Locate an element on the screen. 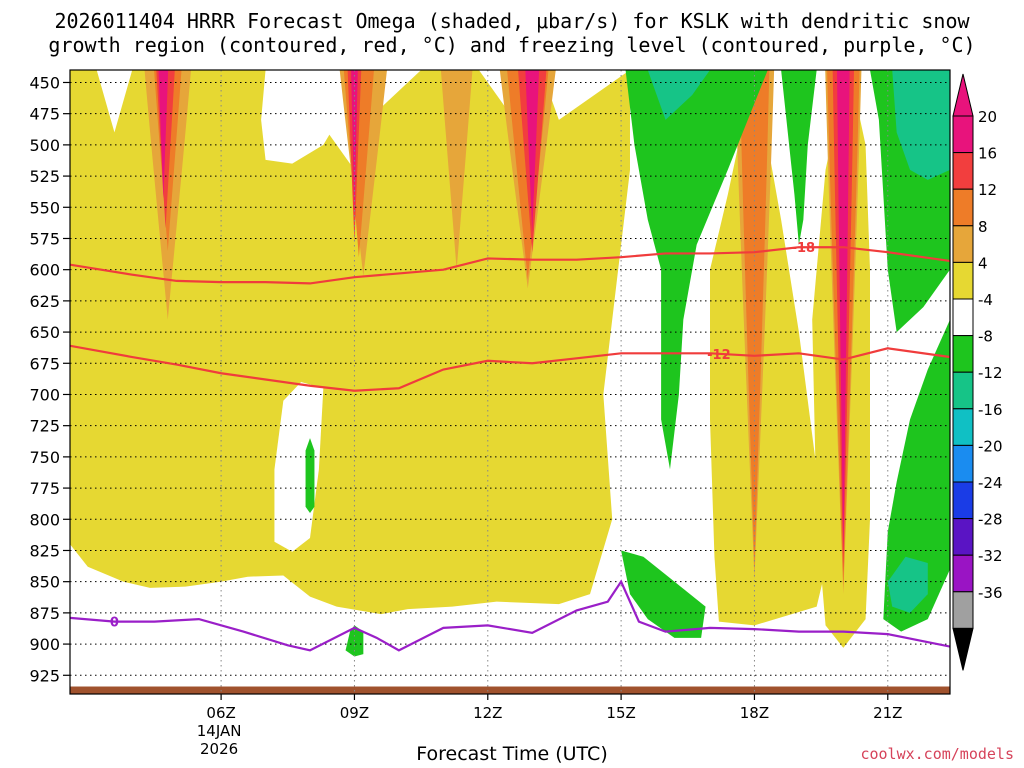 This screenshot has height=768, width=1024. colorbar-tick-label--16: -16 is located at coordinates (990, 410).